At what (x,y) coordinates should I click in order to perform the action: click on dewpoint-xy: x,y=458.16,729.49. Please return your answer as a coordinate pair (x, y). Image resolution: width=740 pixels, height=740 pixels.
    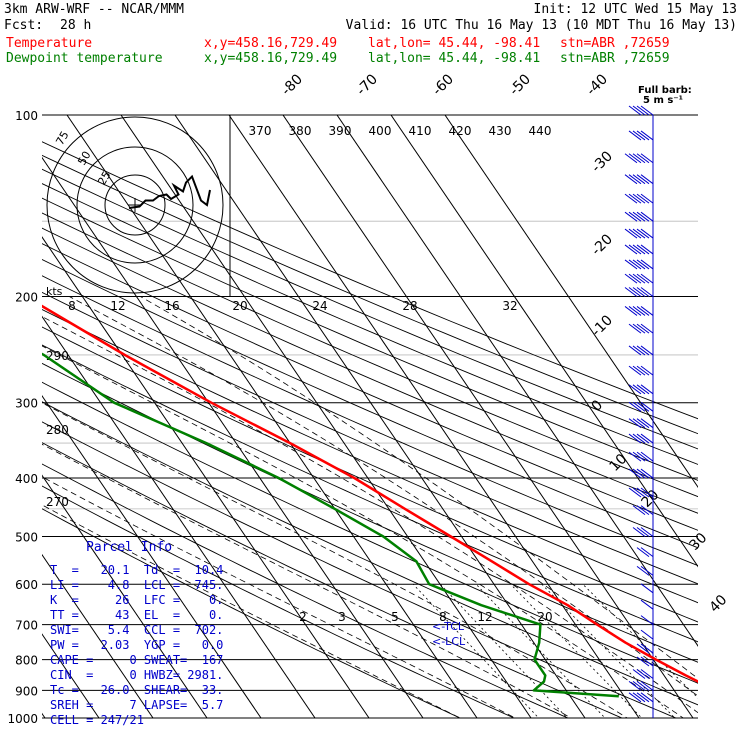
    Looking at the image, I should click on (271, 58).